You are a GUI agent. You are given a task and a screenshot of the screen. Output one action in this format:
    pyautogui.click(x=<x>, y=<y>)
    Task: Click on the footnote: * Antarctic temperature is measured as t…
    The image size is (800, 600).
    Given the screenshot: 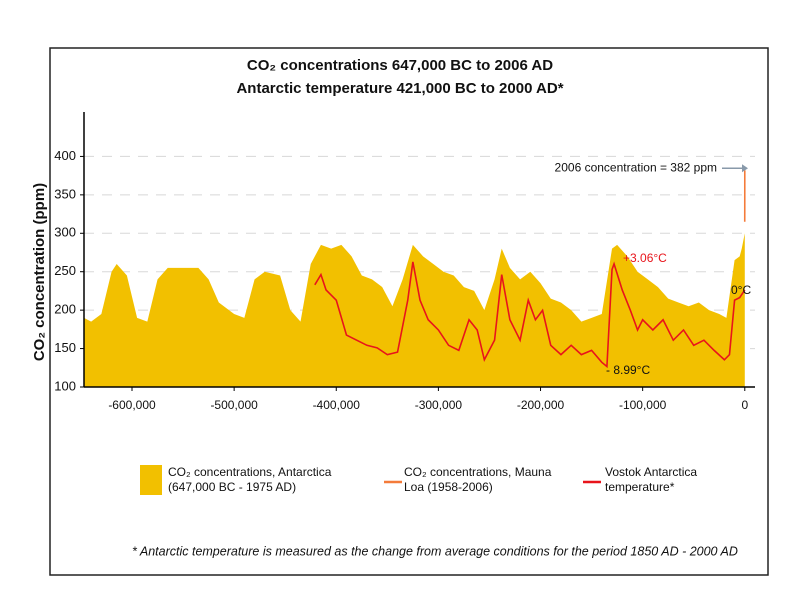 What is the action you would take?
    pyautogui.click(x=435, y=551)
    